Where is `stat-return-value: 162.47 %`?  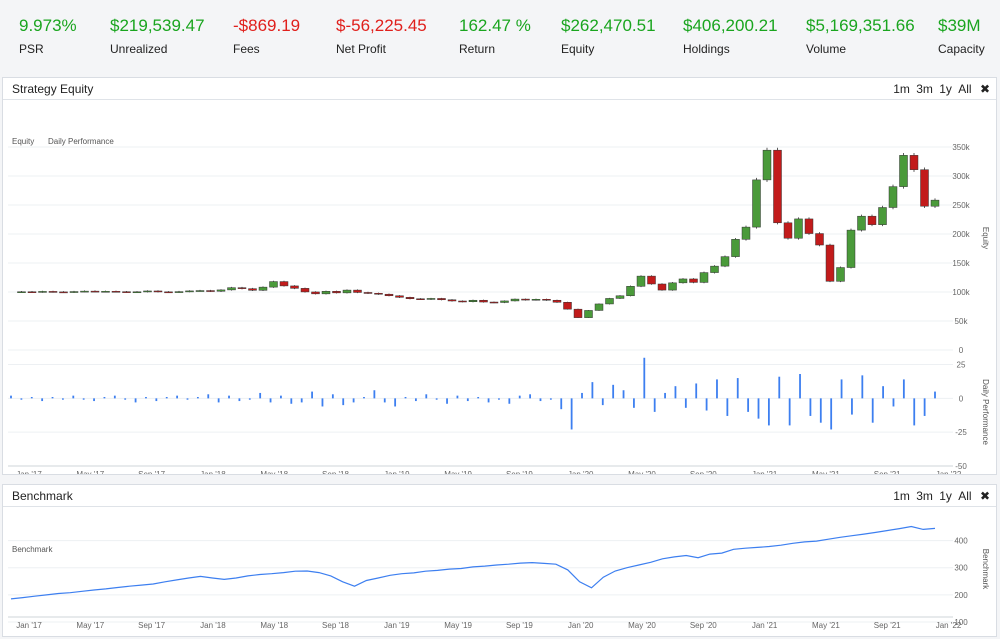 stat-return-value: 162.47 % is located at coordinates (495, 25).